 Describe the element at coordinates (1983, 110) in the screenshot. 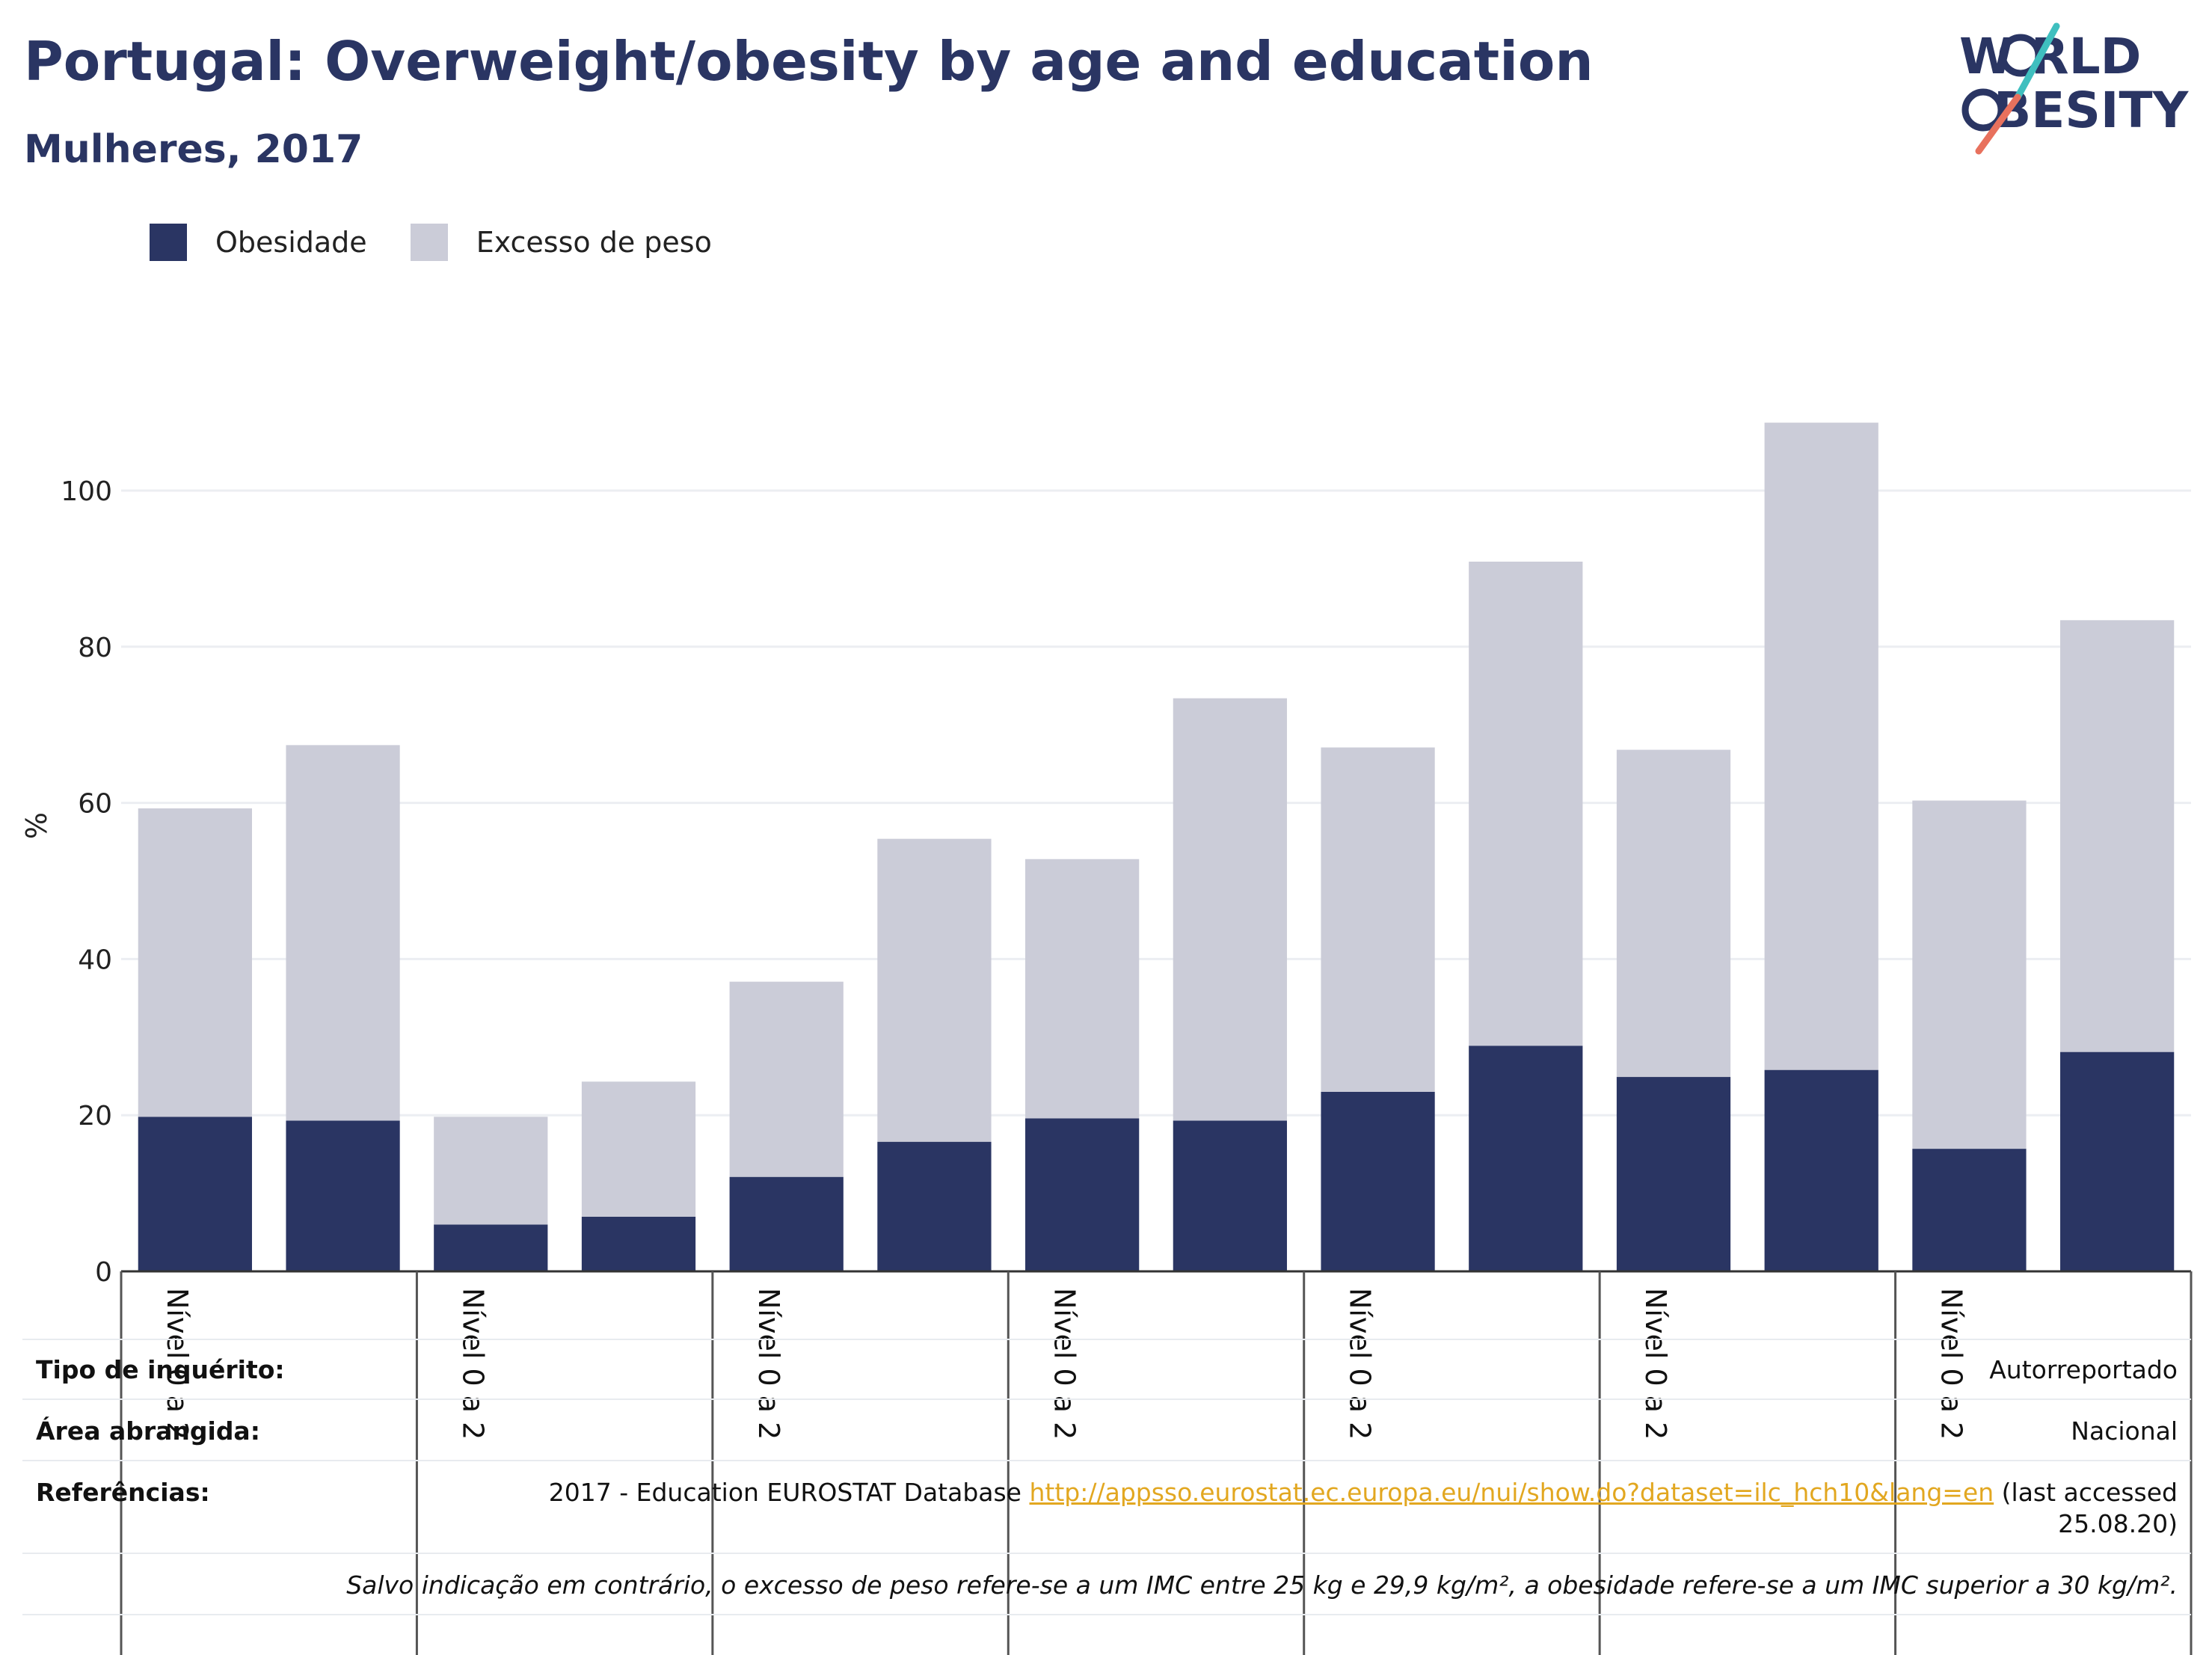

I see `logo-o-bottom` at that location.